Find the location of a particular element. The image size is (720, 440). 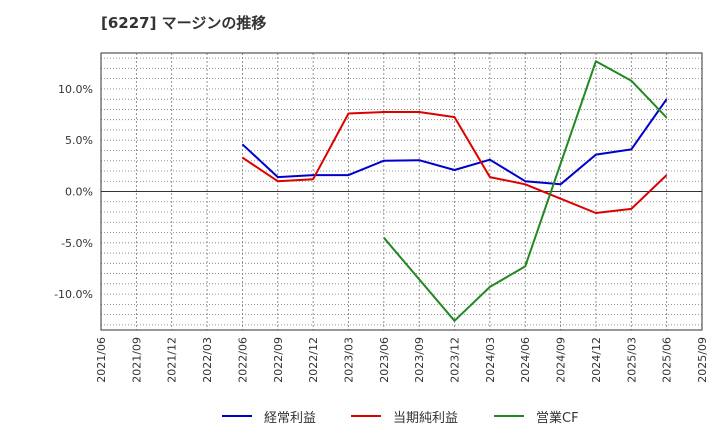

x-tick-label: 2022/12 is located at coordinates (313, 360).